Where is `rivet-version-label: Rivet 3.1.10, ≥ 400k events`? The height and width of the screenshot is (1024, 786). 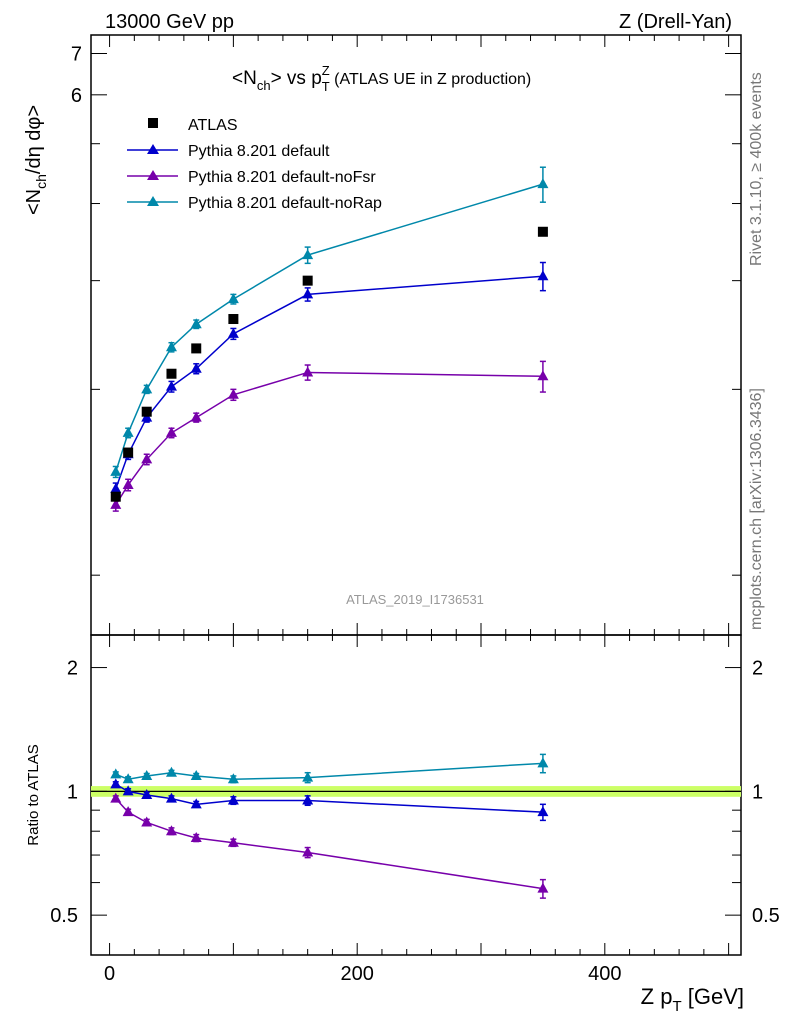
rivet-version-label: Rivet 3.1.10, ≥ 400k events is located at coordinates (756, 169).